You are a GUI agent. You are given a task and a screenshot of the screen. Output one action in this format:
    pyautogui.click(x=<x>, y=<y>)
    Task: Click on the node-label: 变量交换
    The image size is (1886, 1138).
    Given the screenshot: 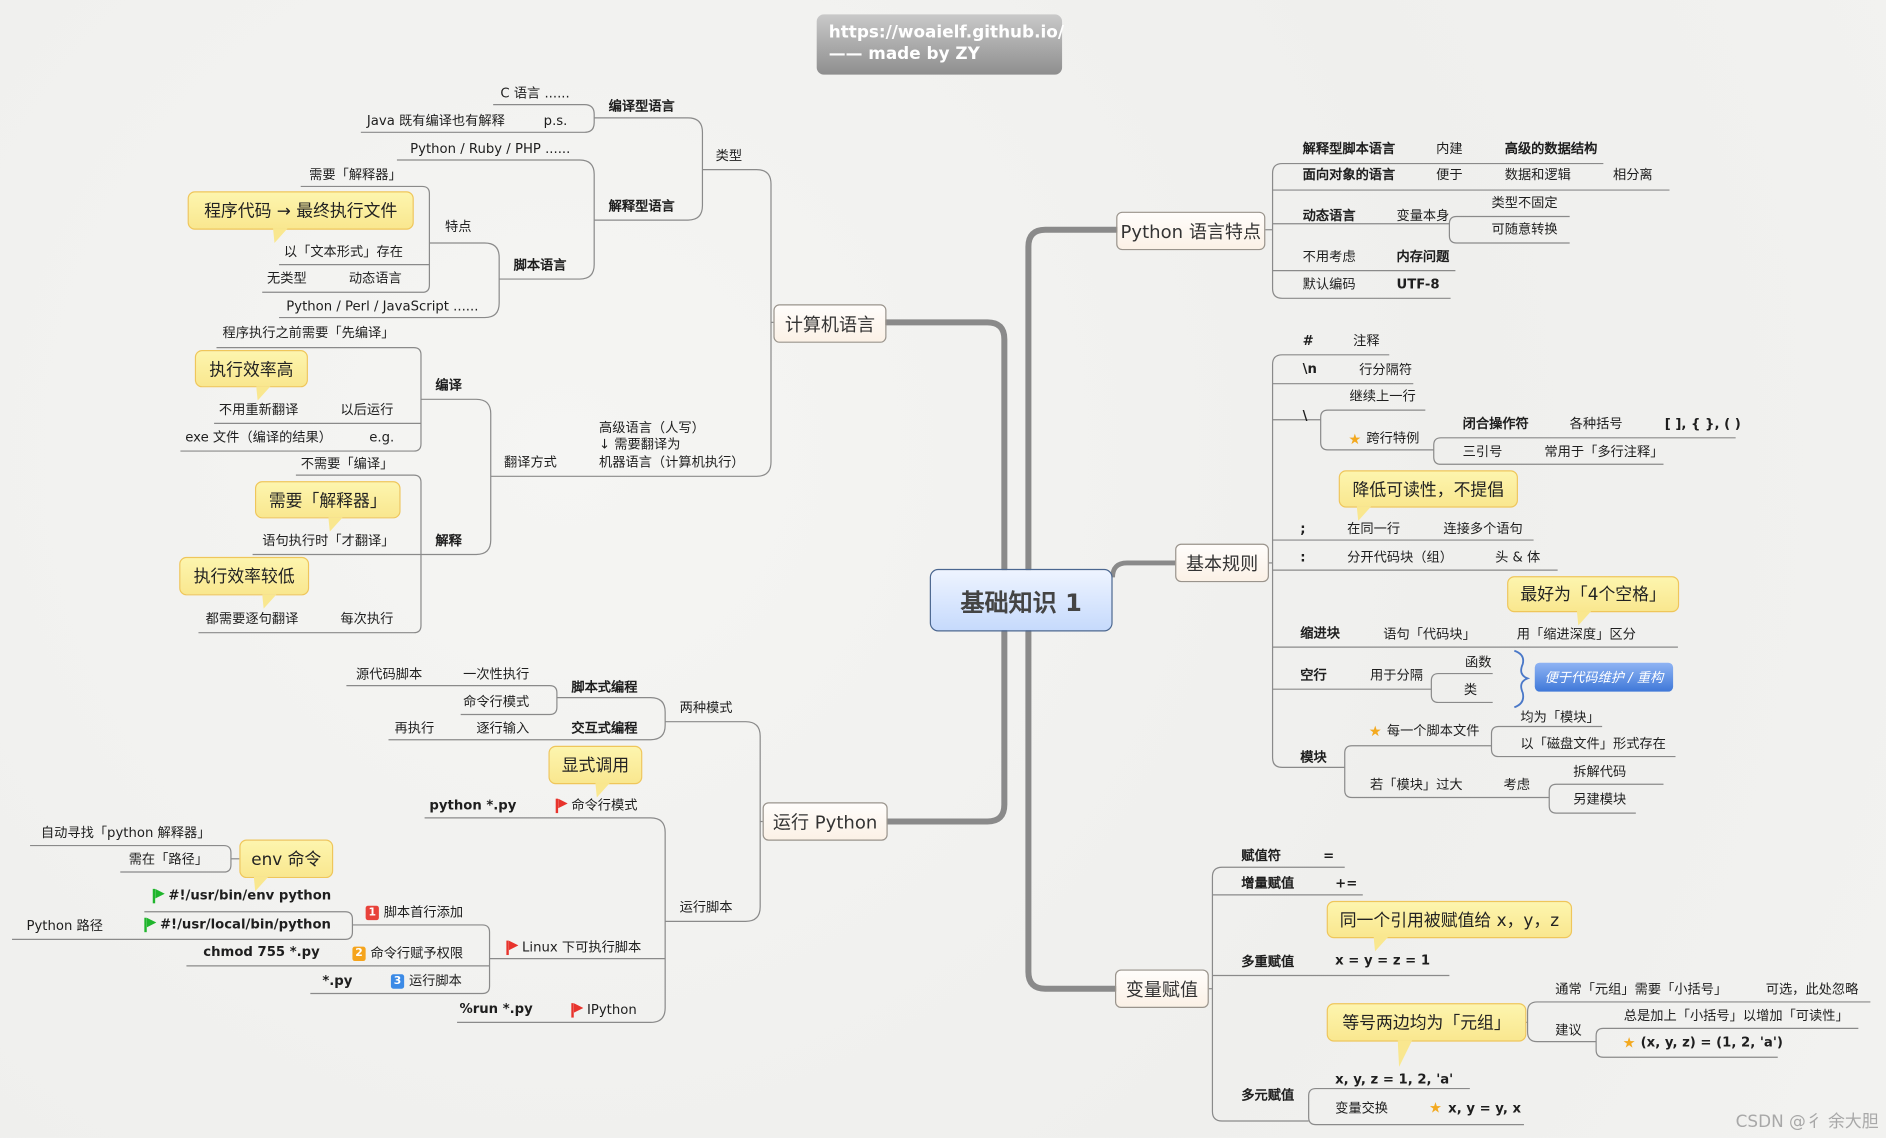 What is the action you would take?
    pyautogui.click(x=1362, y=1108)
    